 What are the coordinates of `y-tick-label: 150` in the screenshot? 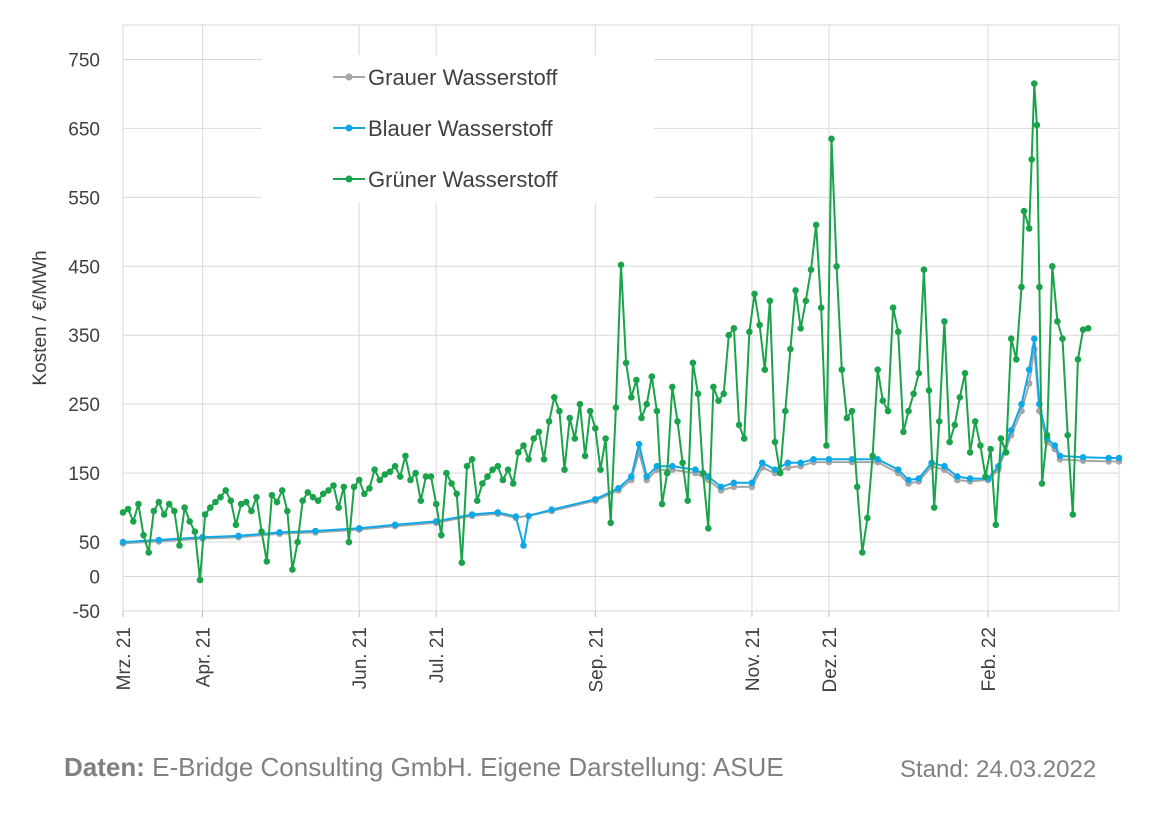 It's located at (84, 474).